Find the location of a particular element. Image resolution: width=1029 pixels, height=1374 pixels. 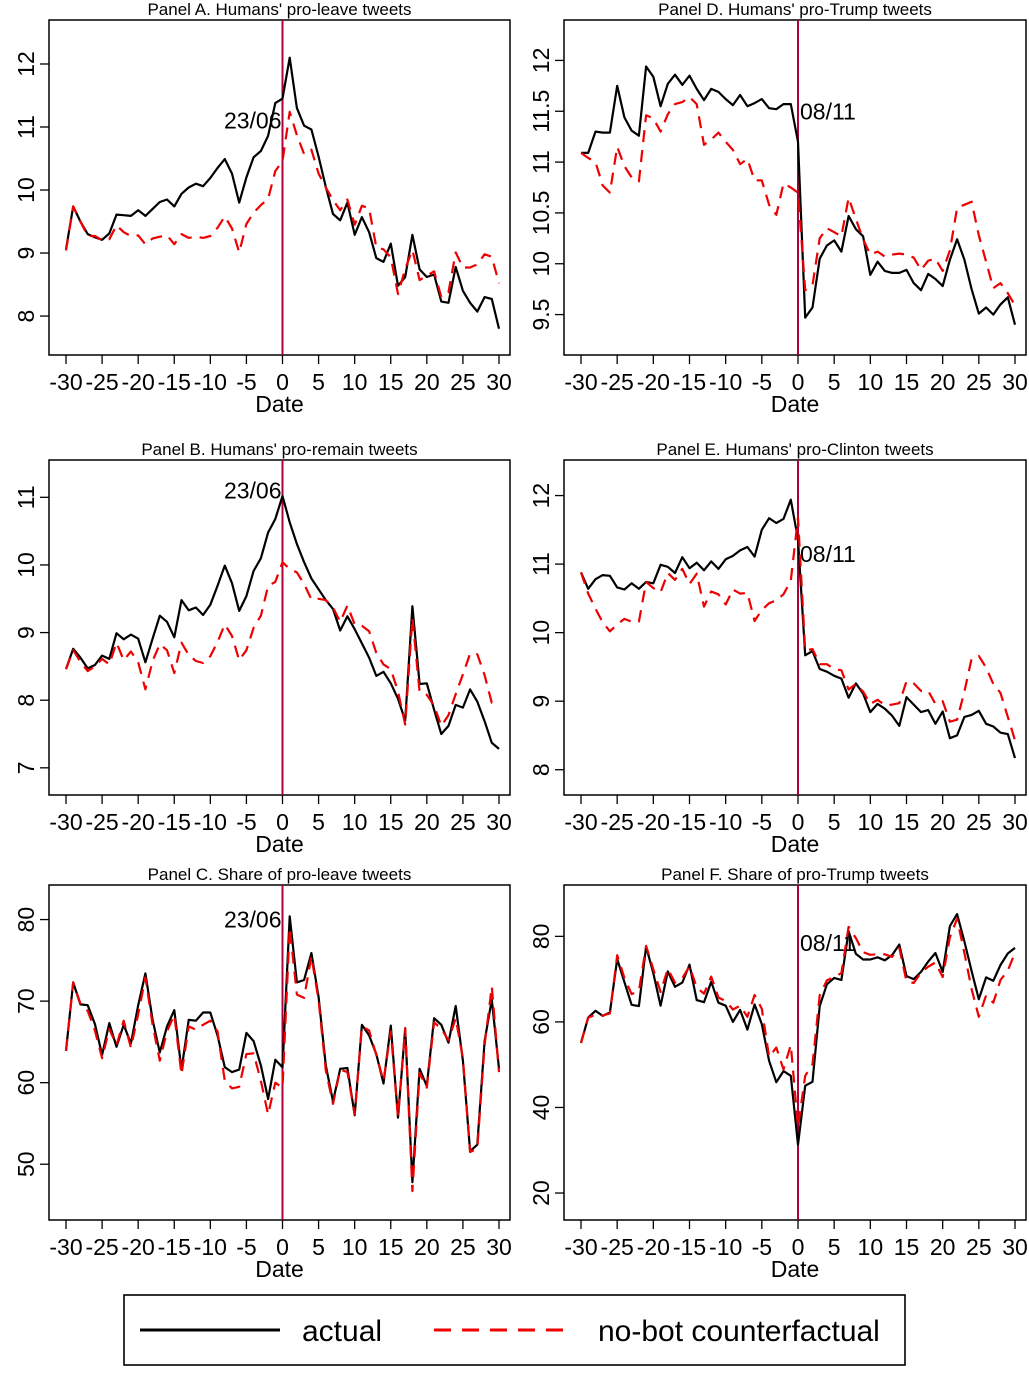

panel-title: Panel F. Share of pro-Trump tweets is located at coordinates (795, 874).